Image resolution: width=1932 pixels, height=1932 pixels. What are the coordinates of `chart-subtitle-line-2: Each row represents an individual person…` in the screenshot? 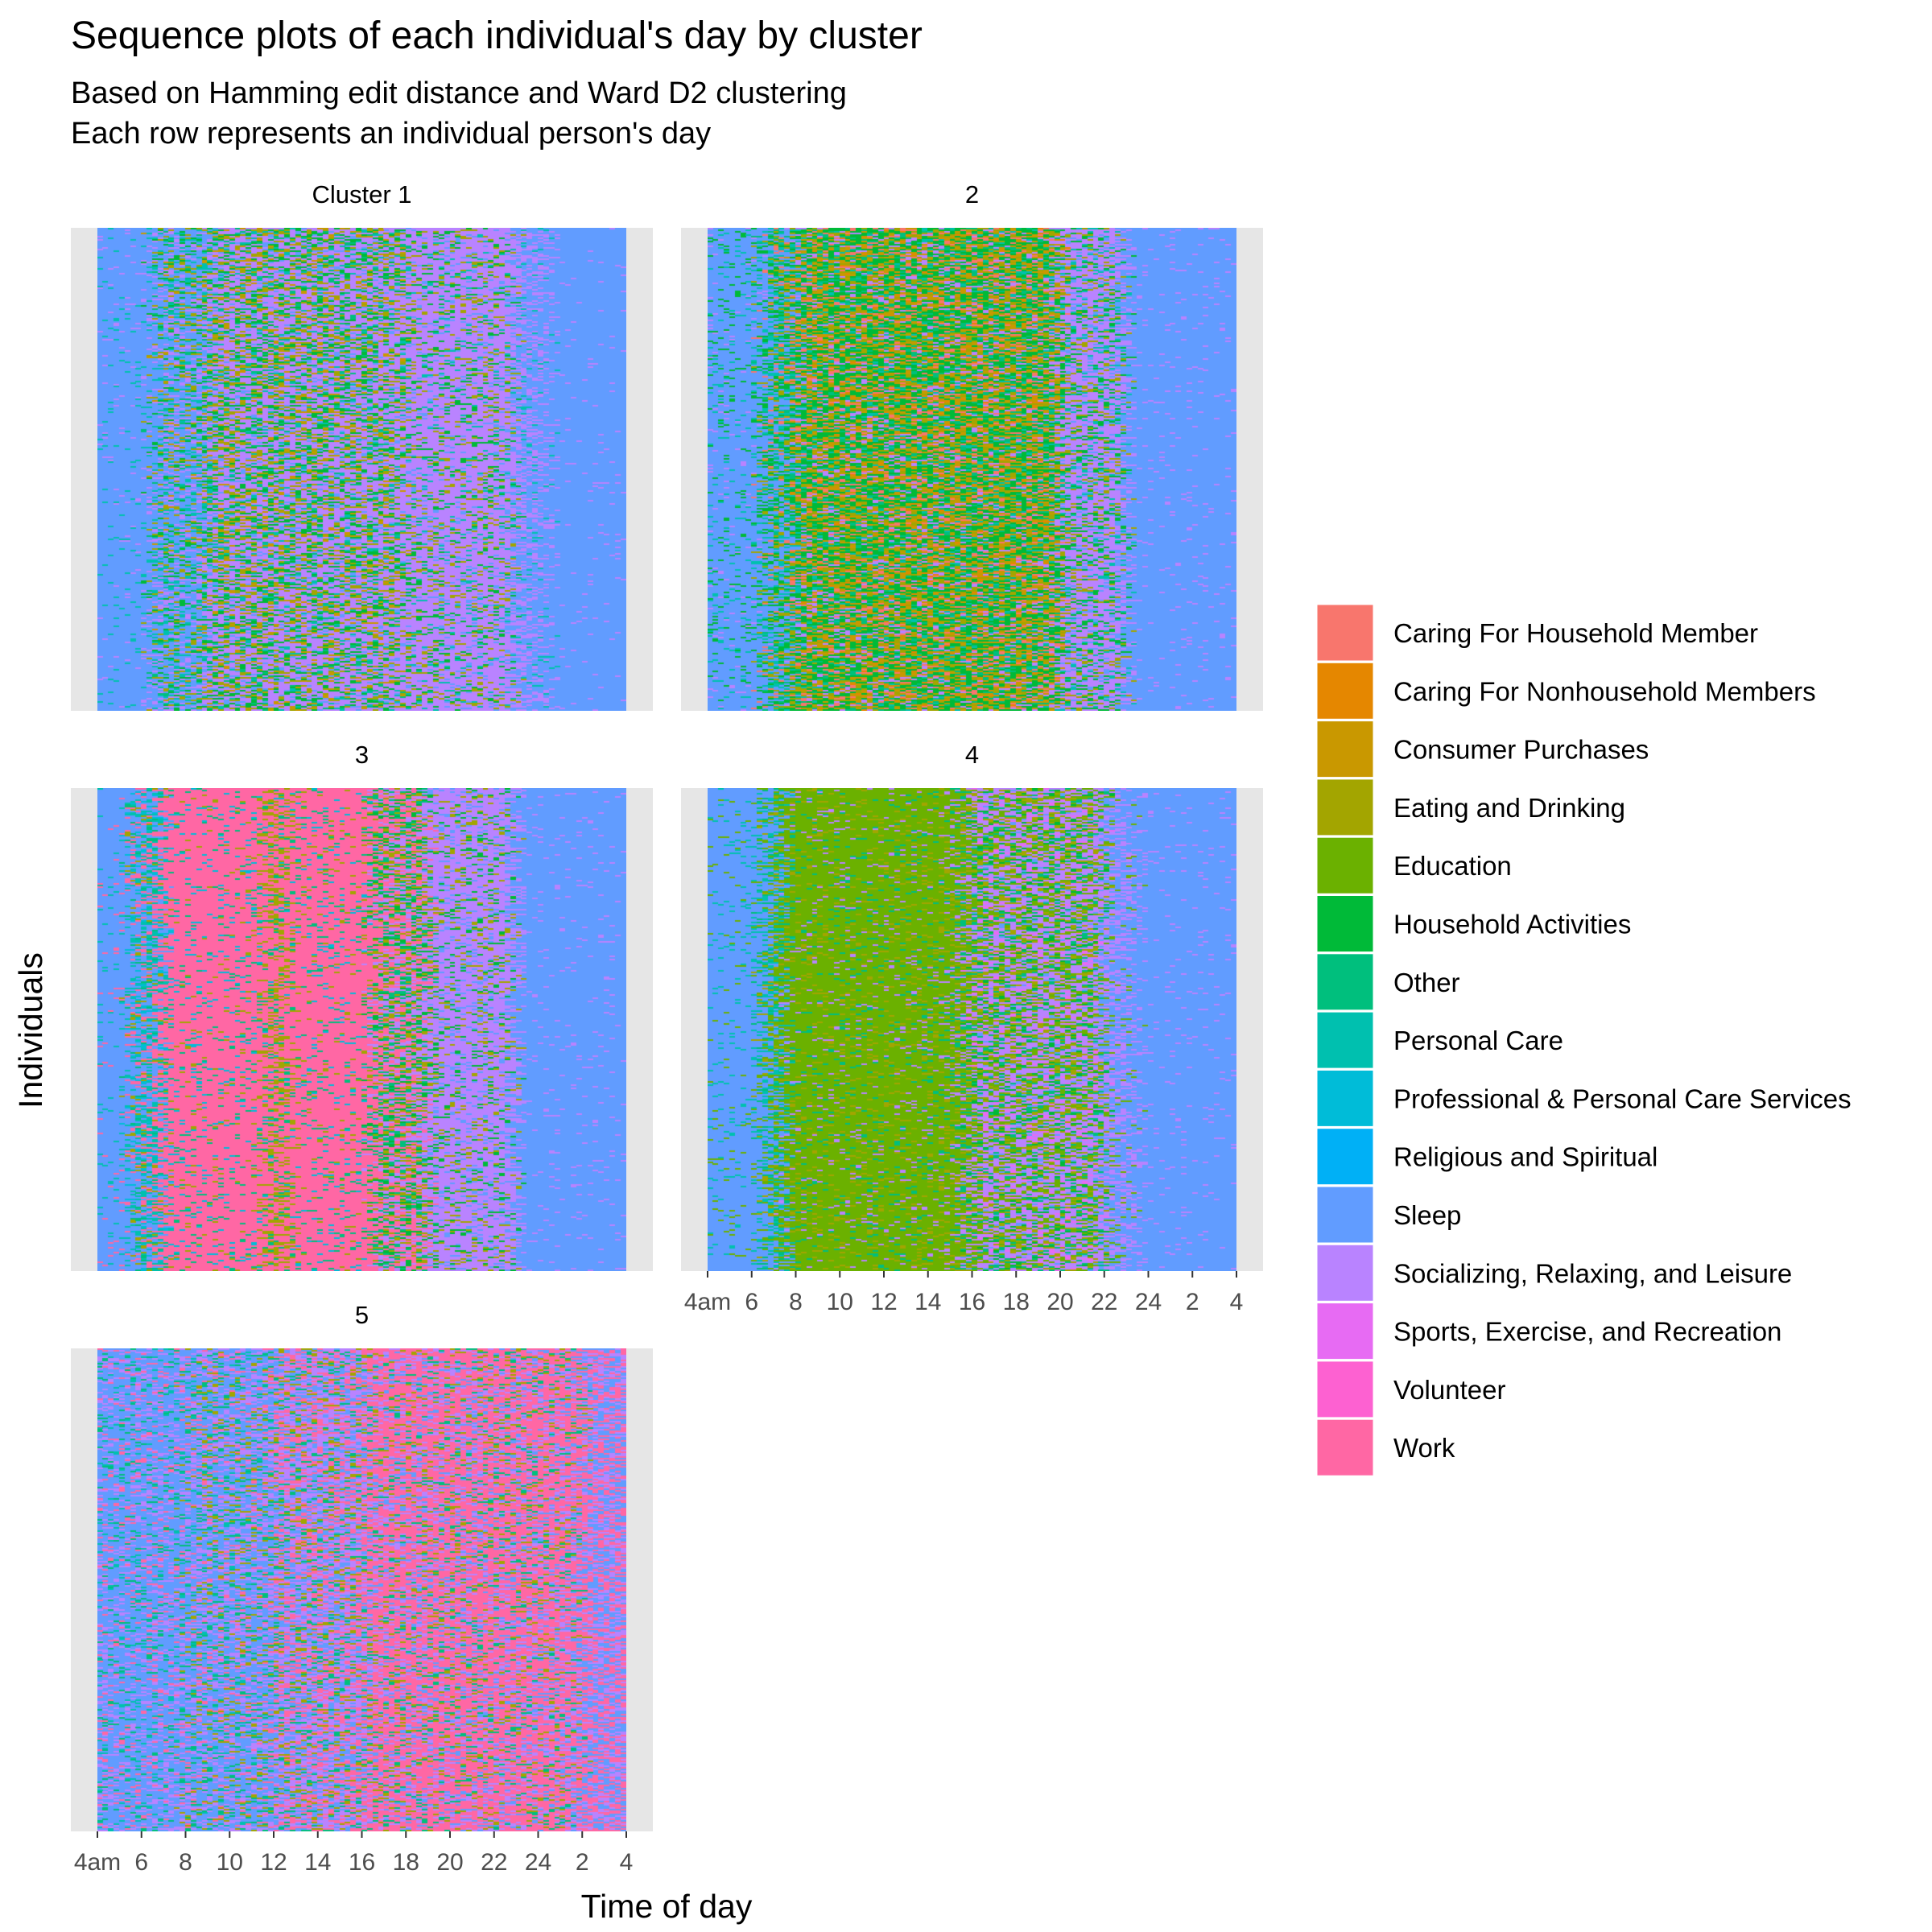 It's located at (391, 134).